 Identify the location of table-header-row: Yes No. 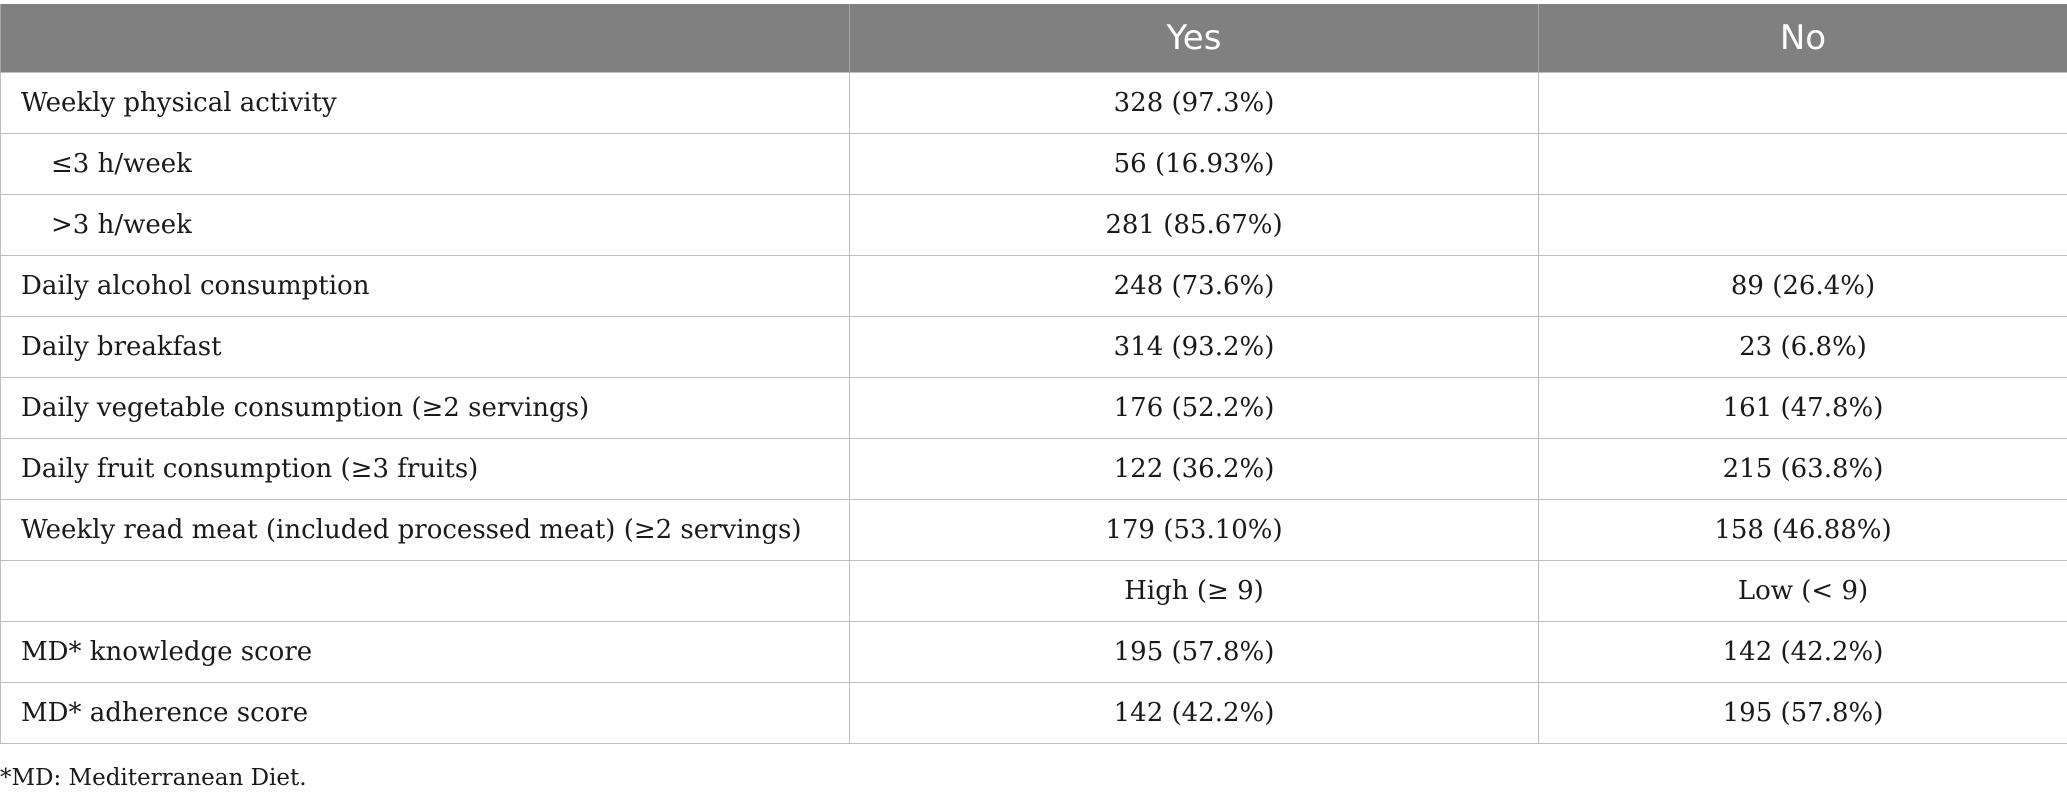
(1033, 38).